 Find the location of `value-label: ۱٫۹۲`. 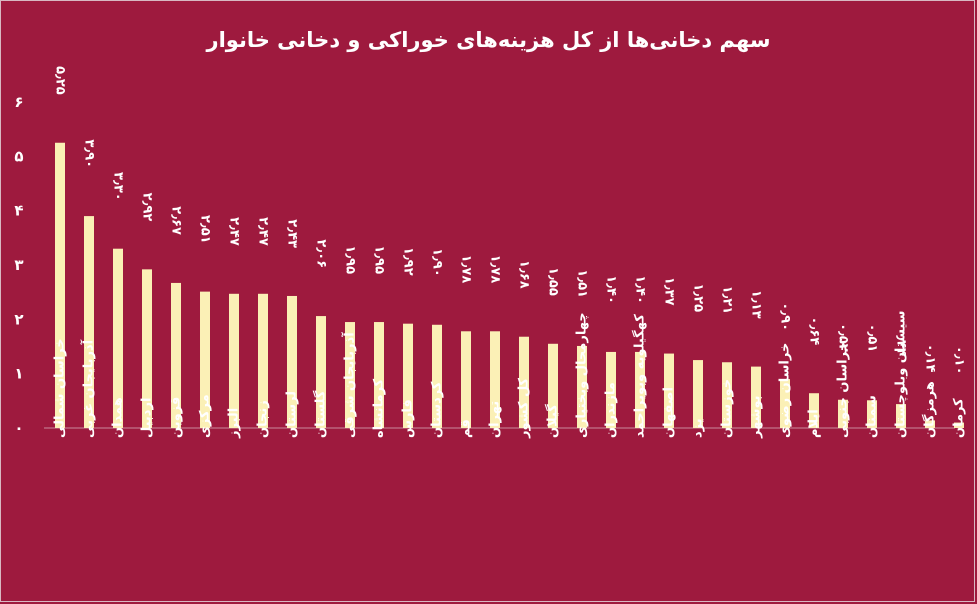

value-label: ۱٫۹۲ is located at coordinates (408, 261).